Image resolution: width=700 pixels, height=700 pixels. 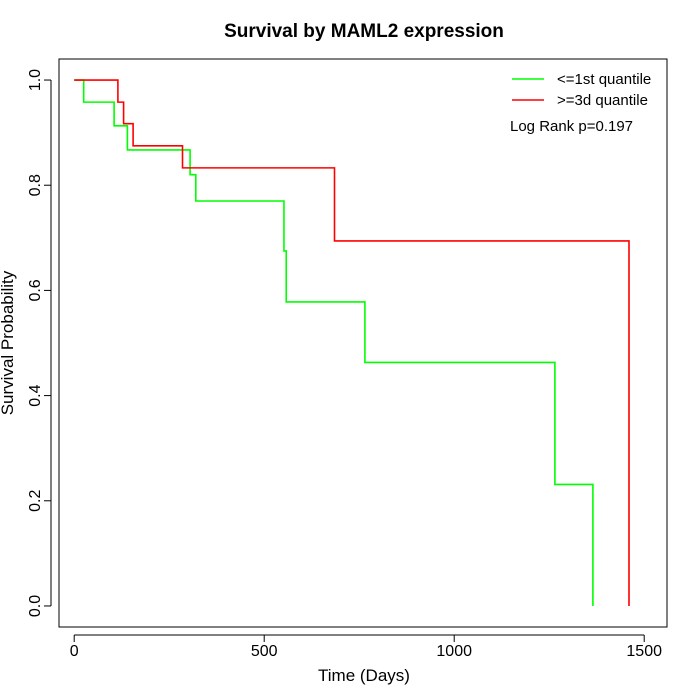 I want to click on legend-label: >=3d quantile, so click(x=602, y=100).